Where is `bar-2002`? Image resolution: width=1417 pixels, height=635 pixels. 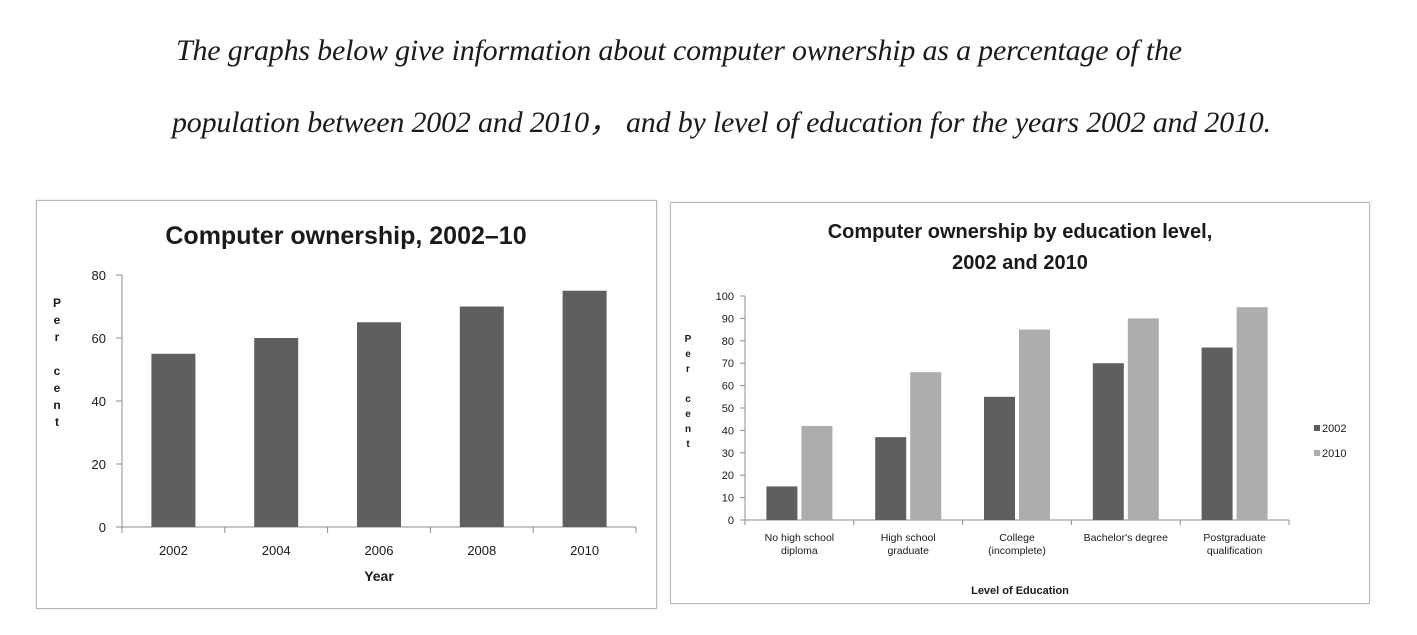
bar-2002 is located at coordinates (173, 440).